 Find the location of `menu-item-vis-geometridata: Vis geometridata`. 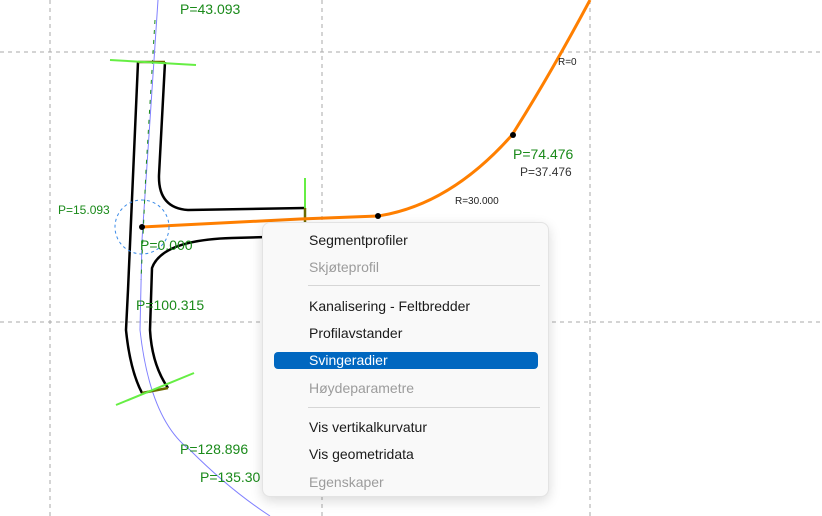

menu-item-vis-geometridata: Vis geometridata is located at coordinates (361, 454).